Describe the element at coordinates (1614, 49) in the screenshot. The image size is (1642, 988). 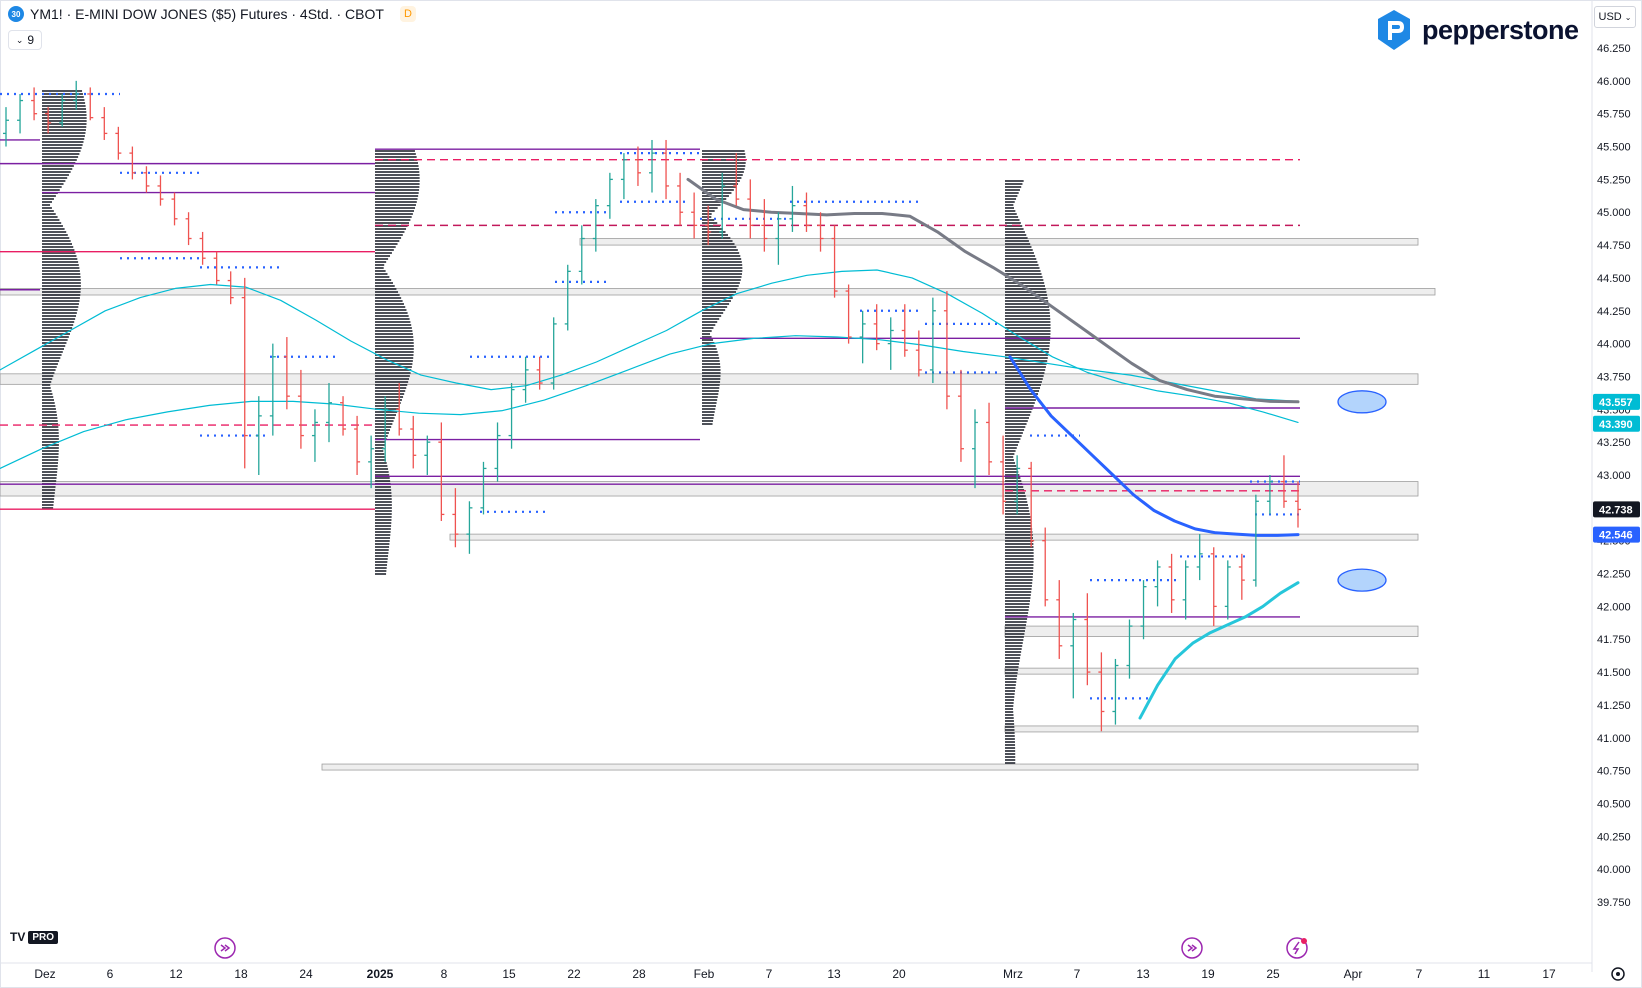
I see `y-tick-label: 46.250` at that location.